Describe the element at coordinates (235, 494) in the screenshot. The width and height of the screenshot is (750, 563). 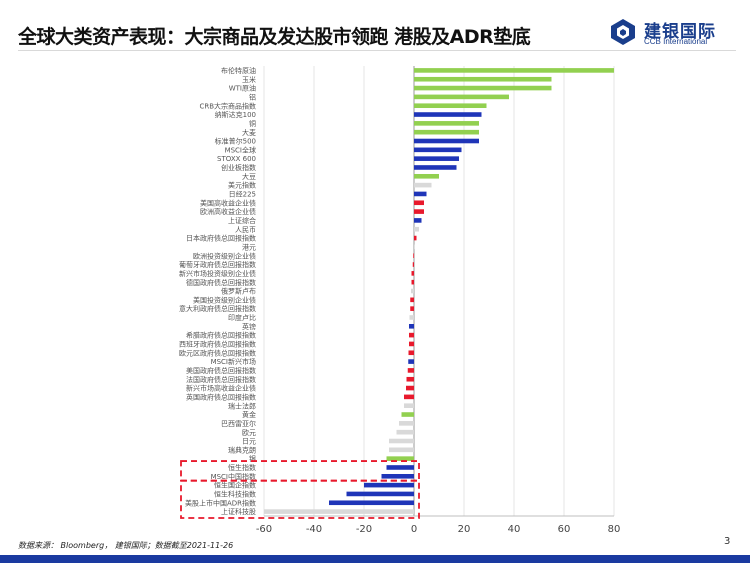
I see `category-label: 恒生科技指数` at that location.